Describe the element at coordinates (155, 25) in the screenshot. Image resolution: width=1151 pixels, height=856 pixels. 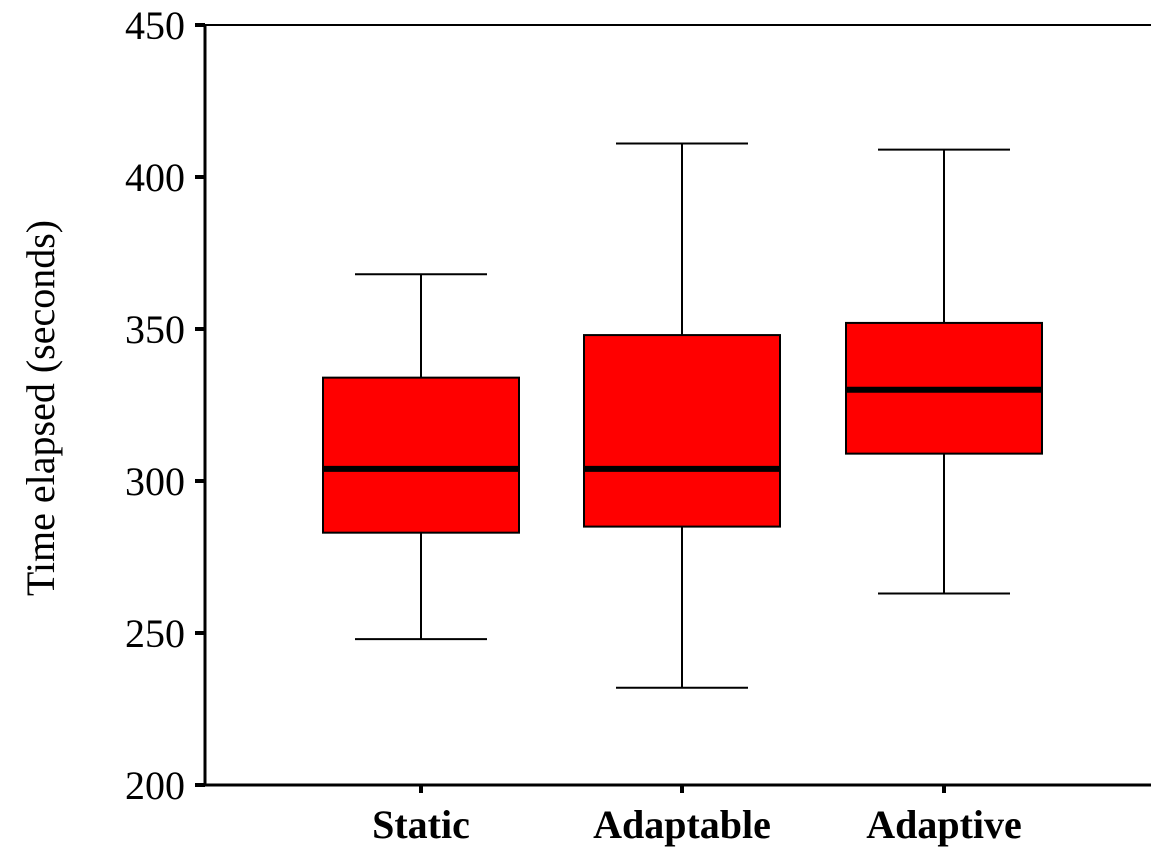
I see `y-tick-label: 450` at that location.